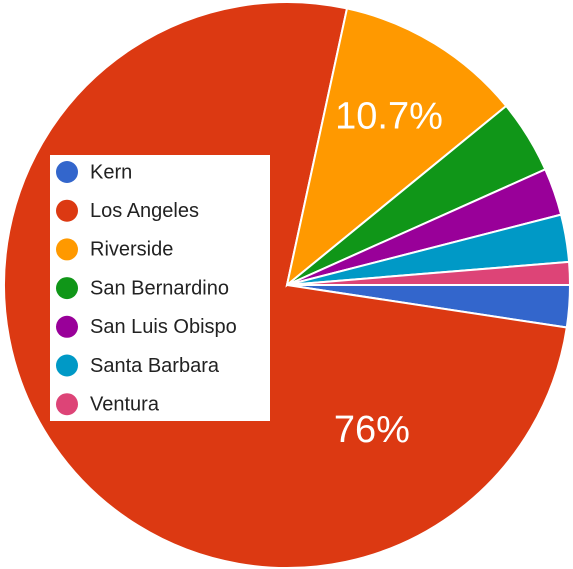 This screenshot has width=573, height=569. Describe the element at coordinates (125, 404) in the screenshot. I see `legend-label: Ventura` at that location.